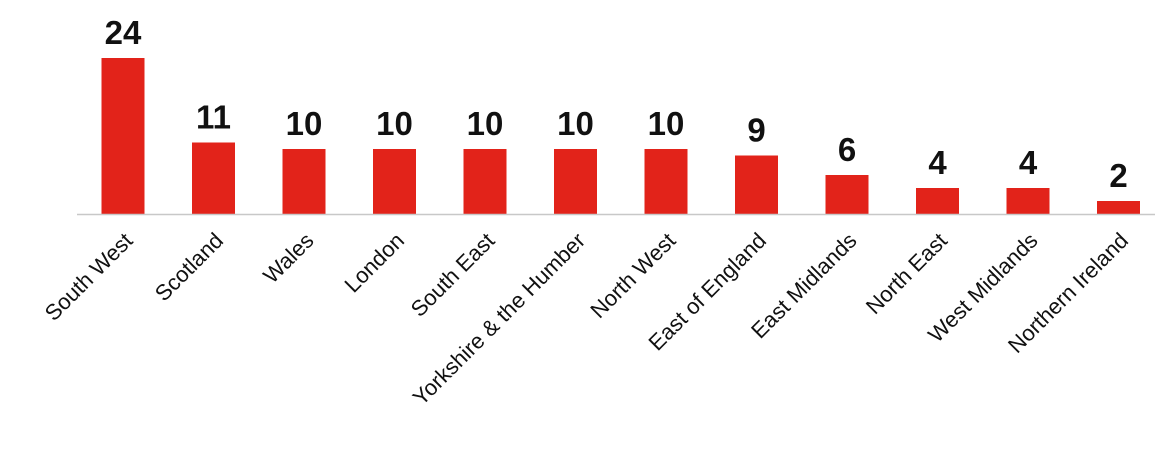 The height and width of the screenshot is (451, 1161). I want to click on value-label-scotland: 11, so click(213, 117).